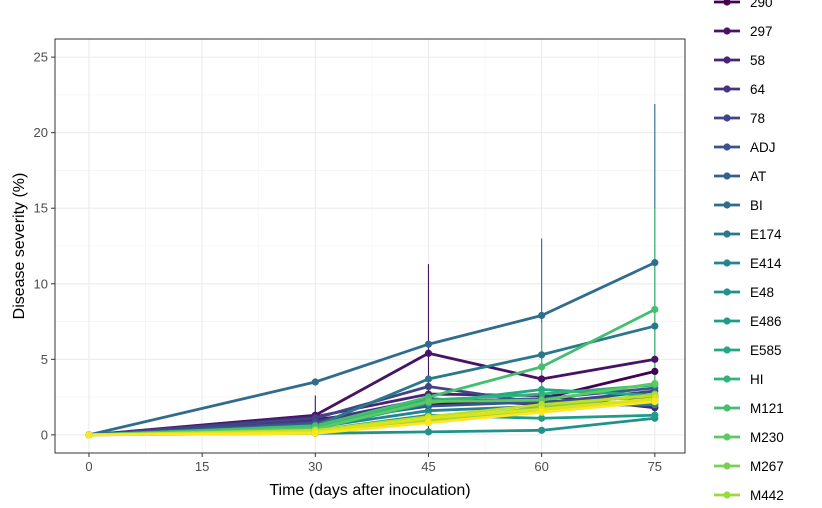 The height and width of the screenshot is (508, 822). What do you see at coordinates (761, 5) in the screenshot?
I see `legend-label: 290` at bounding box center [761, 5].